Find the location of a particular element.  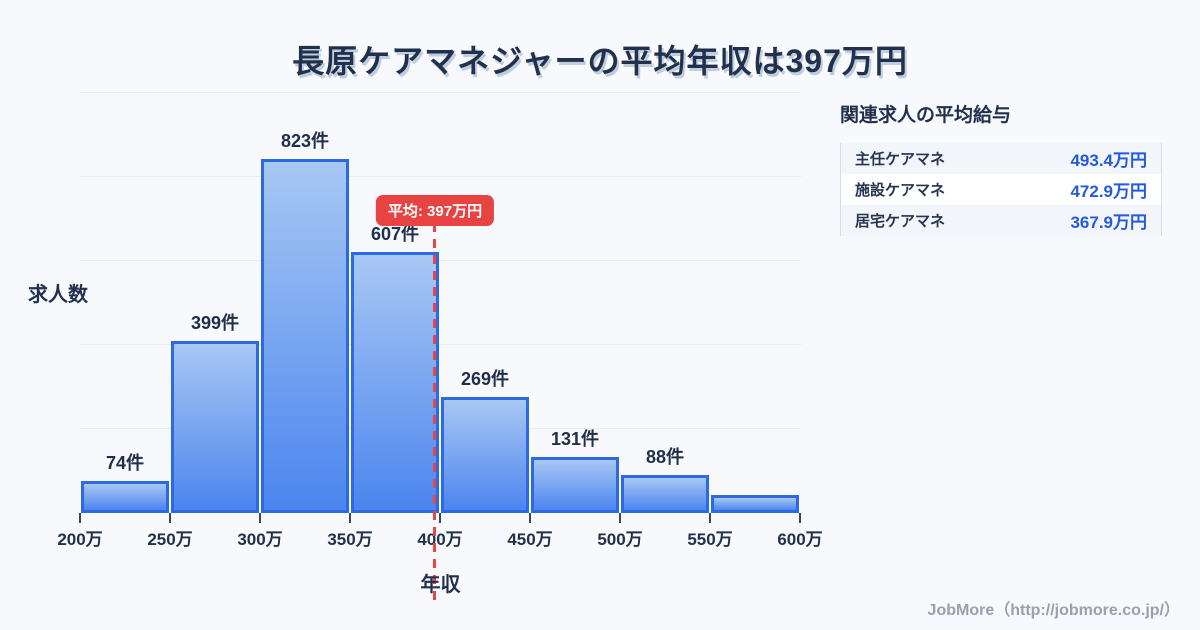

salary-row: 施設ケアマネ 472.9万円 is located at coordinates (1001, 189).